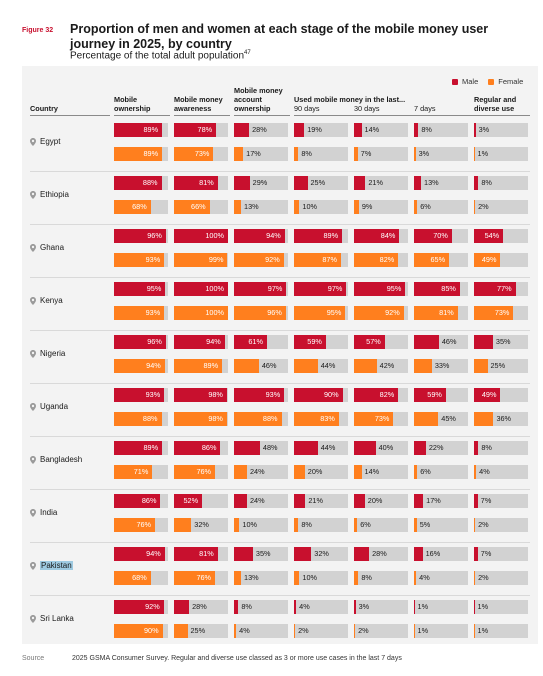  I want to click on data-label-female: 20%, so click(315, 471).